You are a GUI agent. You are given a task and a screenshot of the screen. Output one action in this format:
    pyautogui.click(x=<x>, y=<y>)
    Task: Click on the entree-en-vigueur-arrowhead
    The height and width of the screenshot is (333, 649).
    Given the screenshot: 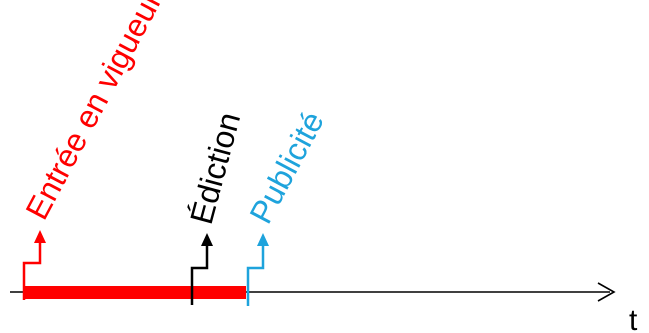 What is the action you would take?
    pyautogui.click(x=40, y=236)
    